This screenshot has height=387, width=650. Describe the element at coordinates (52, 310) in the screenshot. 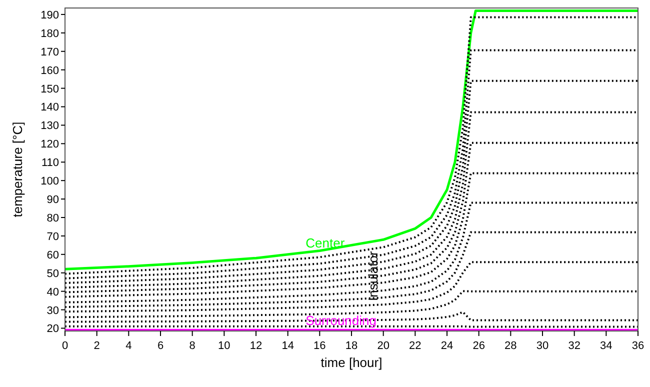

I see `y-tick-label: 30` at that location.